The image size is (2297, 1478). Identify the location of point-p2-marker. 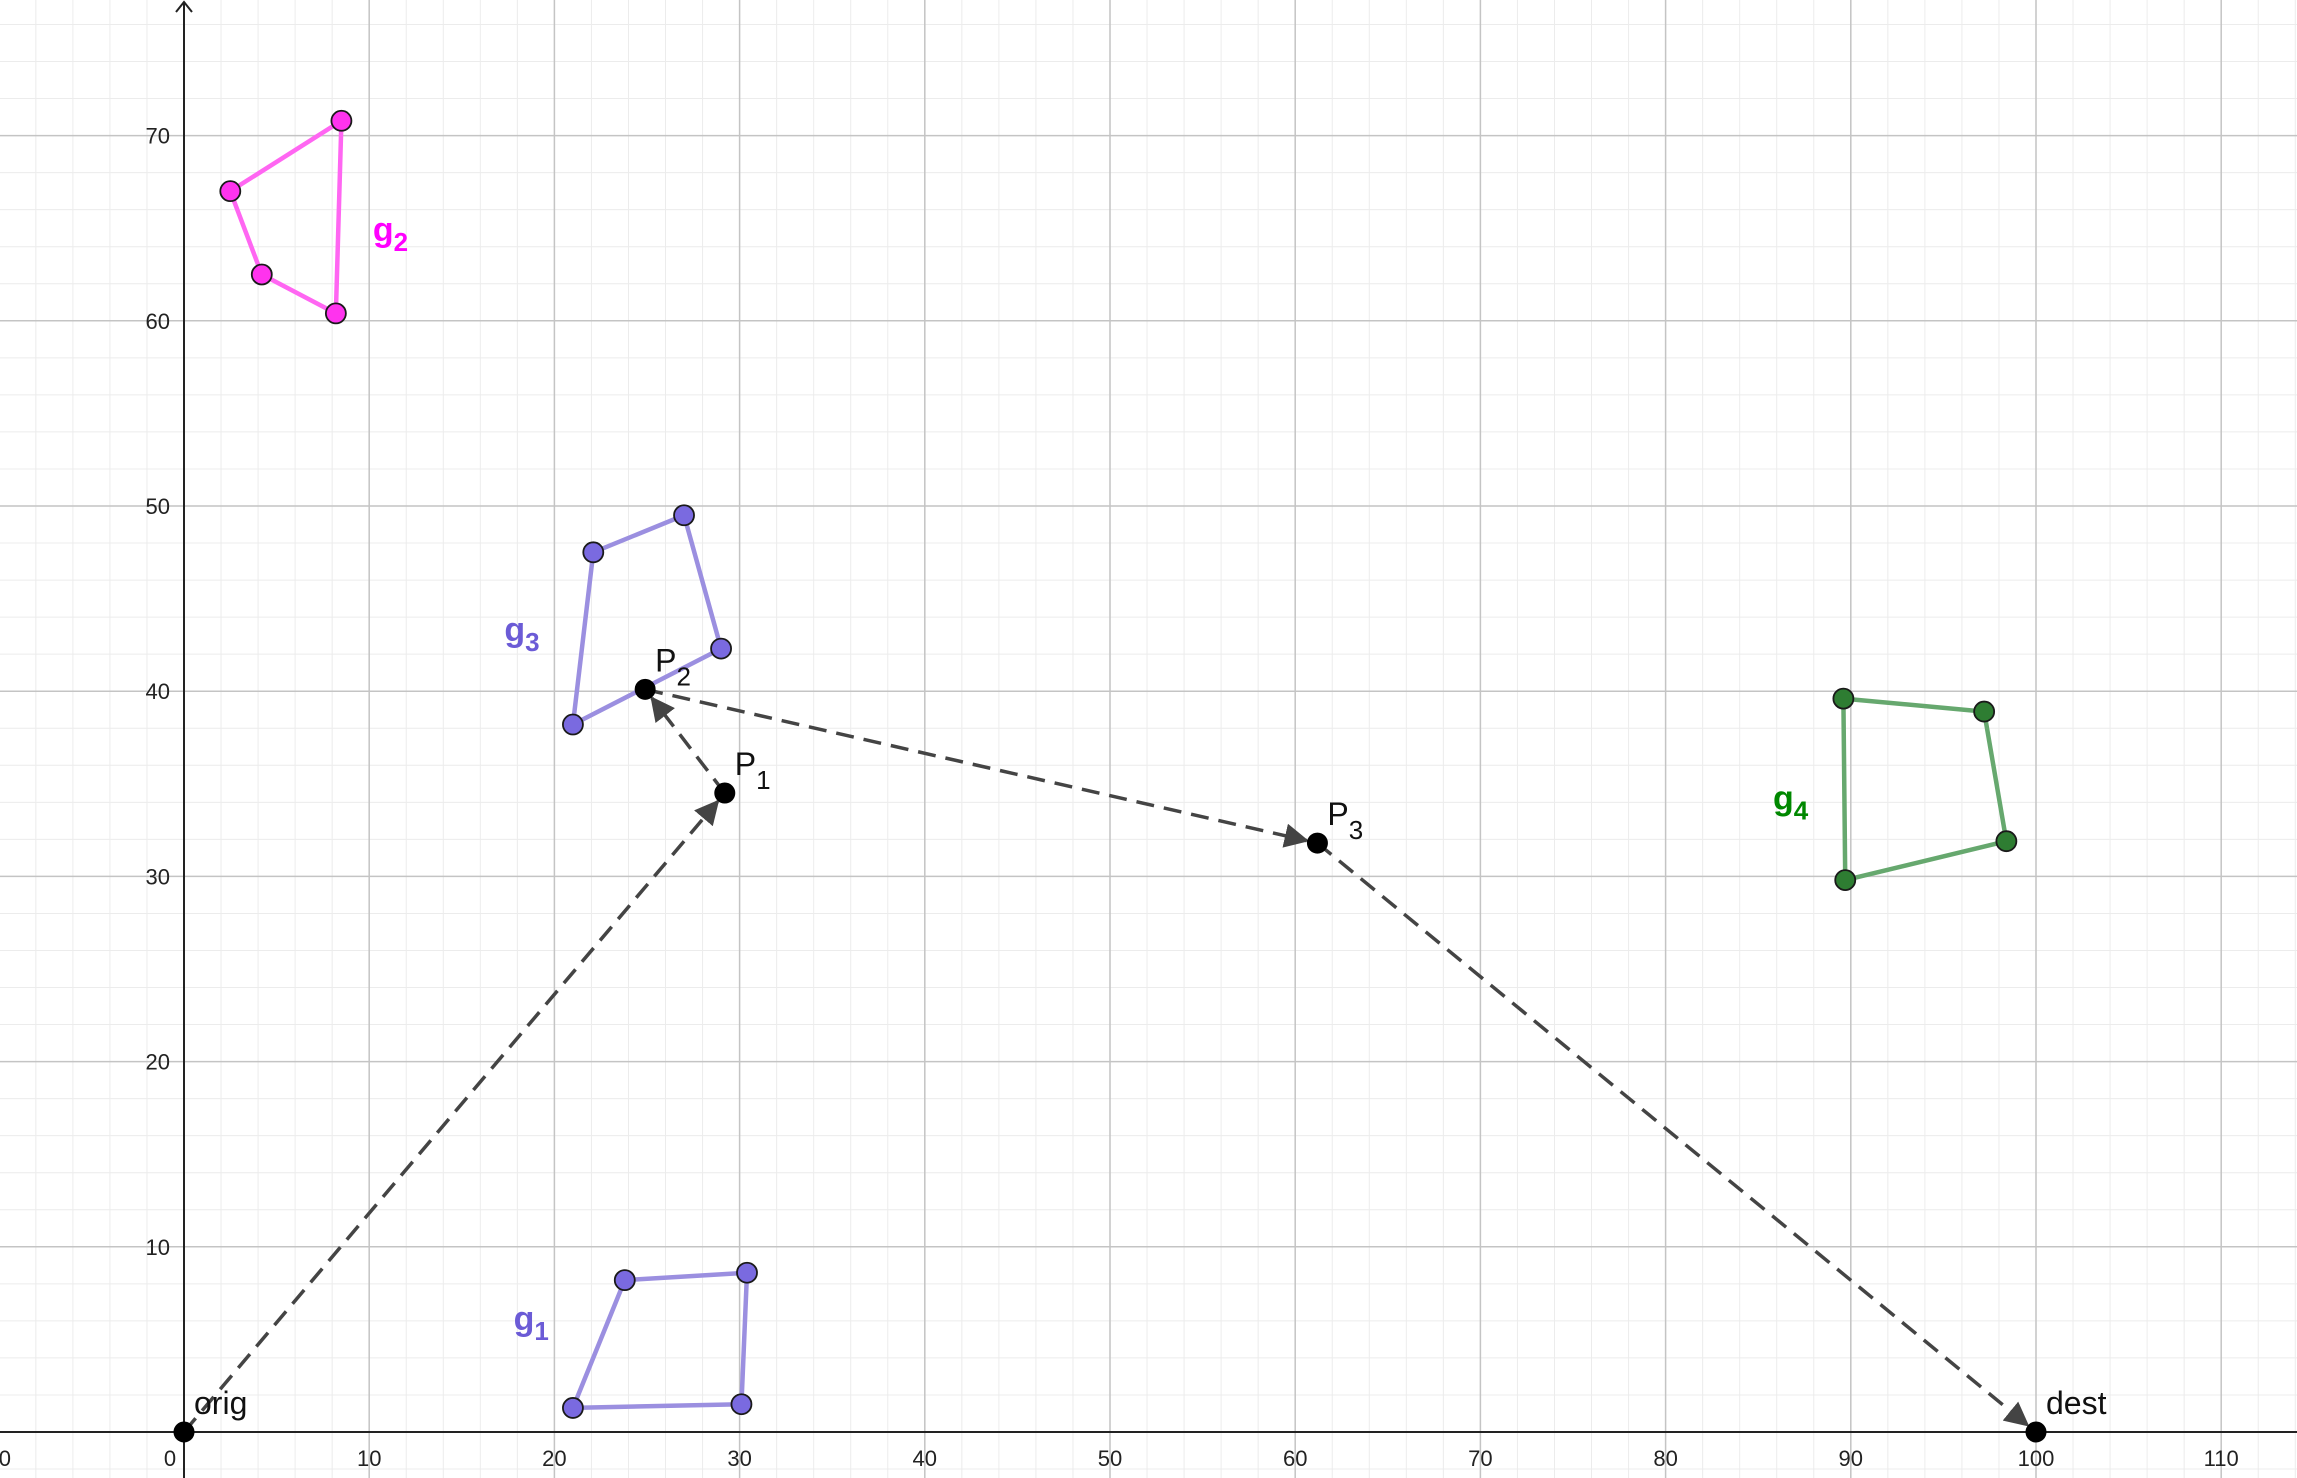
(645, 689).